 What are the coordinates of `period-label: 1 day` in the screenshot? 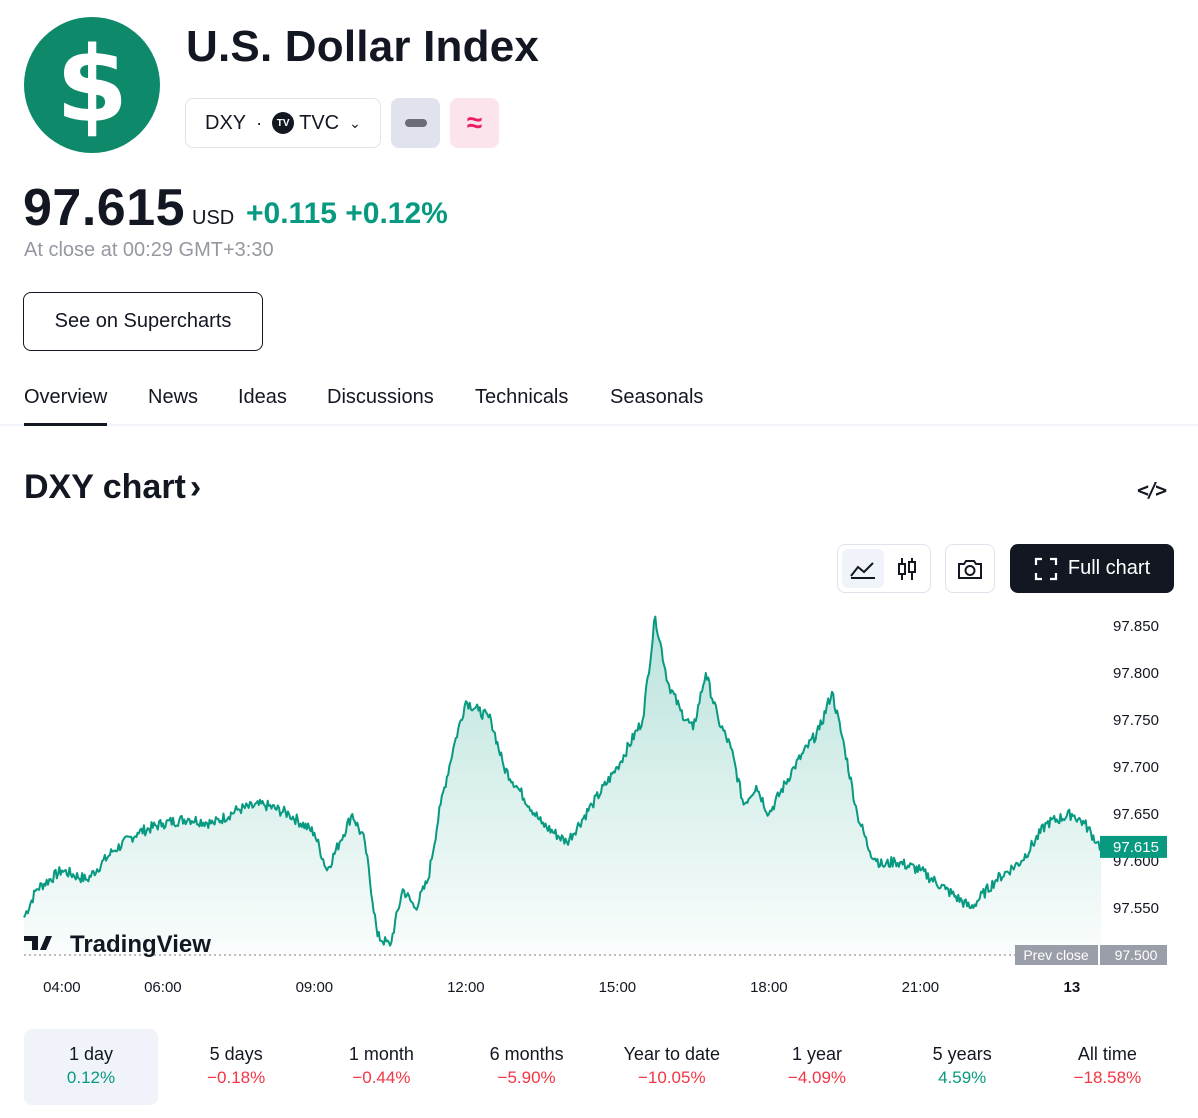 It's located at (91, 1054).